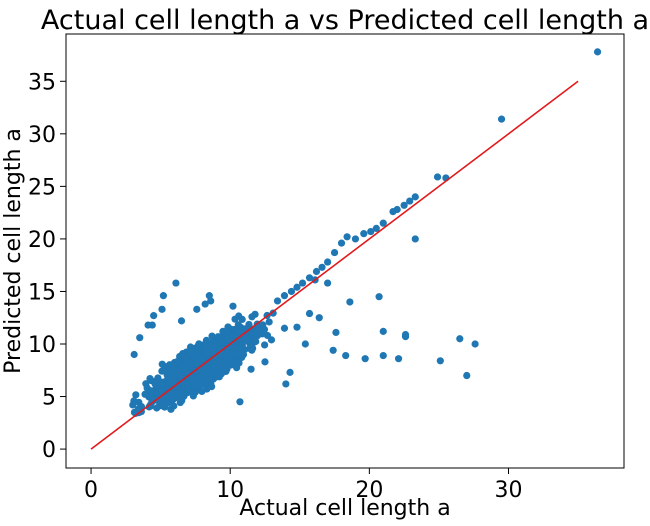 The height and width of the screenshot is (526, 650). What do you see at coordinates (42, 82) in the screenshot?
I see `y-tick-label: 35` at bounding box center [42, 82].